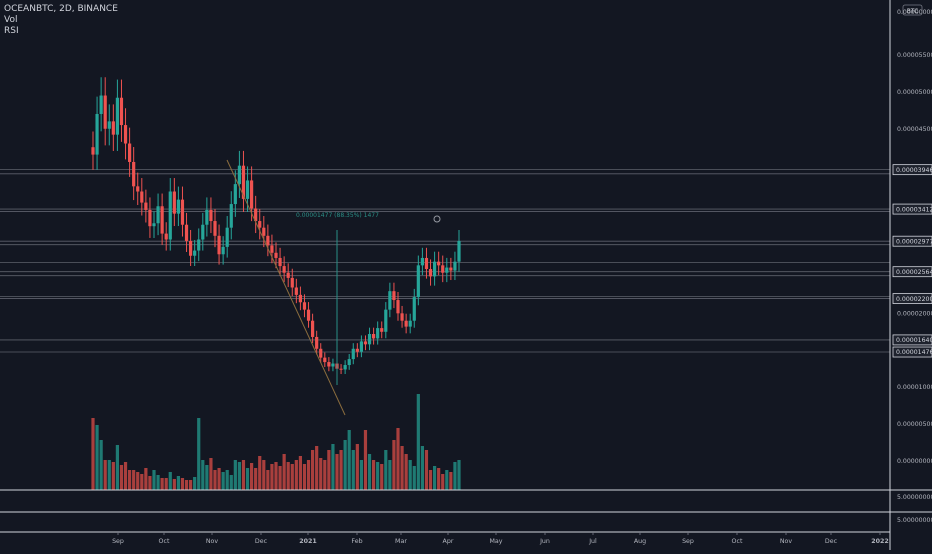 This screenshot has width=932, height=554. What do you see at coordinates (437, 219) in the screenshot?
I see `alarm-icon` at bounding box center [437, 219].